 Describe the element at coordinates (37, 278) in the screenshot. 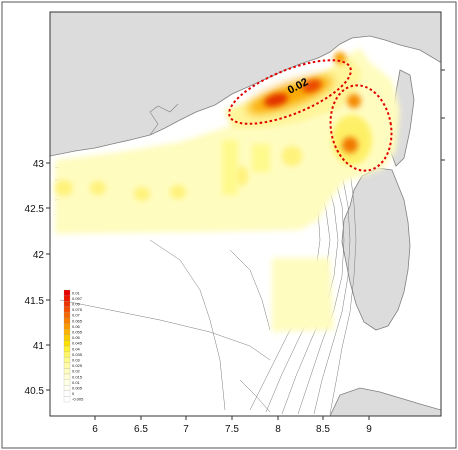

I see `y-axis: 40.5 41 41.5 42 42.5 43` at that location.